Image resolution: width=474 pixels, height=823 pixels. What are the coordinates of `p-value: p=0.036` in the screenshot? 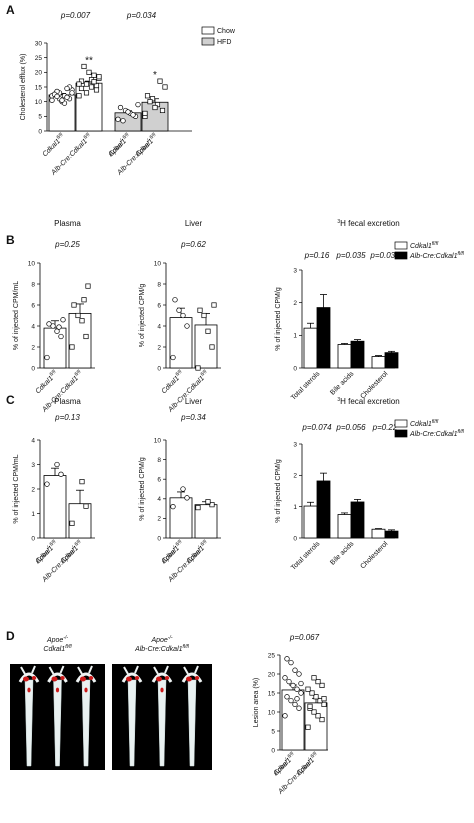 It's located at (384, 255).